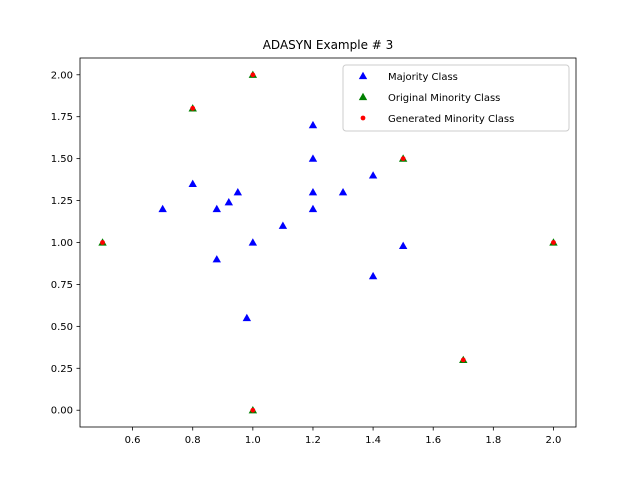 Image resolution: width=640 pixels, height=480 pixels. I want to click on y-tick-label: 0.00, so click(62, 411).